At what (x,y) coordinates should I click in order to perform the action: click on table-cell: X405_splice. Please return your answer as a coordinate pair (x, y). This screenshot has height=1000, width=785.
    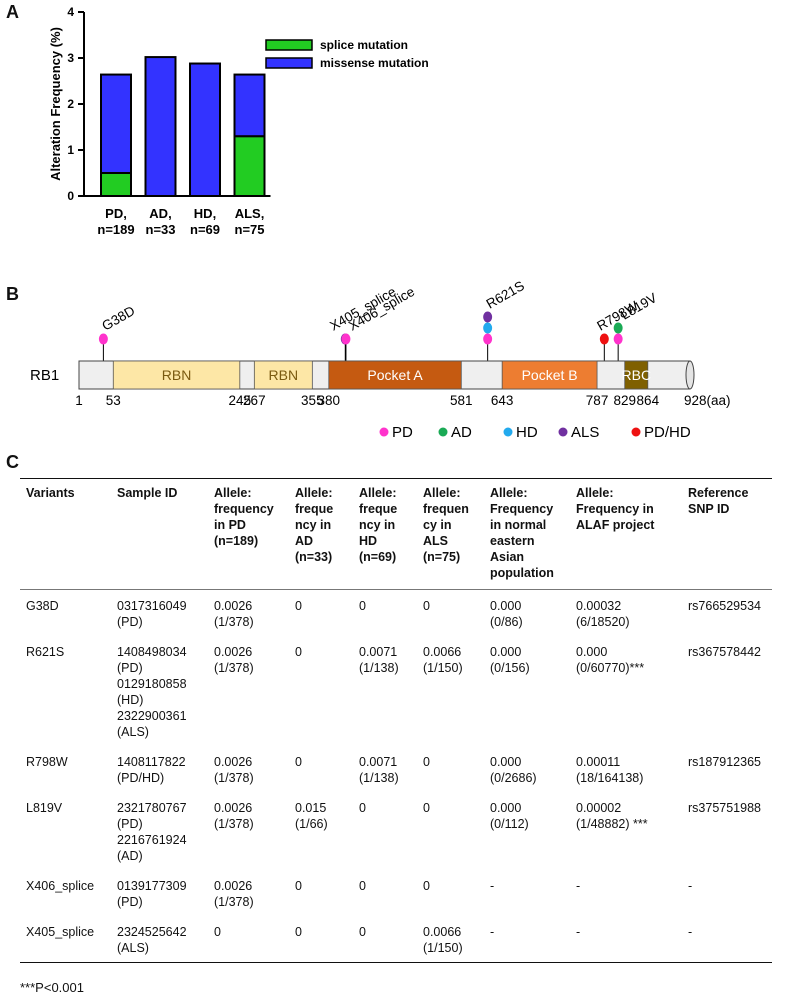
    Looking at the image, I should click on (60, 932).